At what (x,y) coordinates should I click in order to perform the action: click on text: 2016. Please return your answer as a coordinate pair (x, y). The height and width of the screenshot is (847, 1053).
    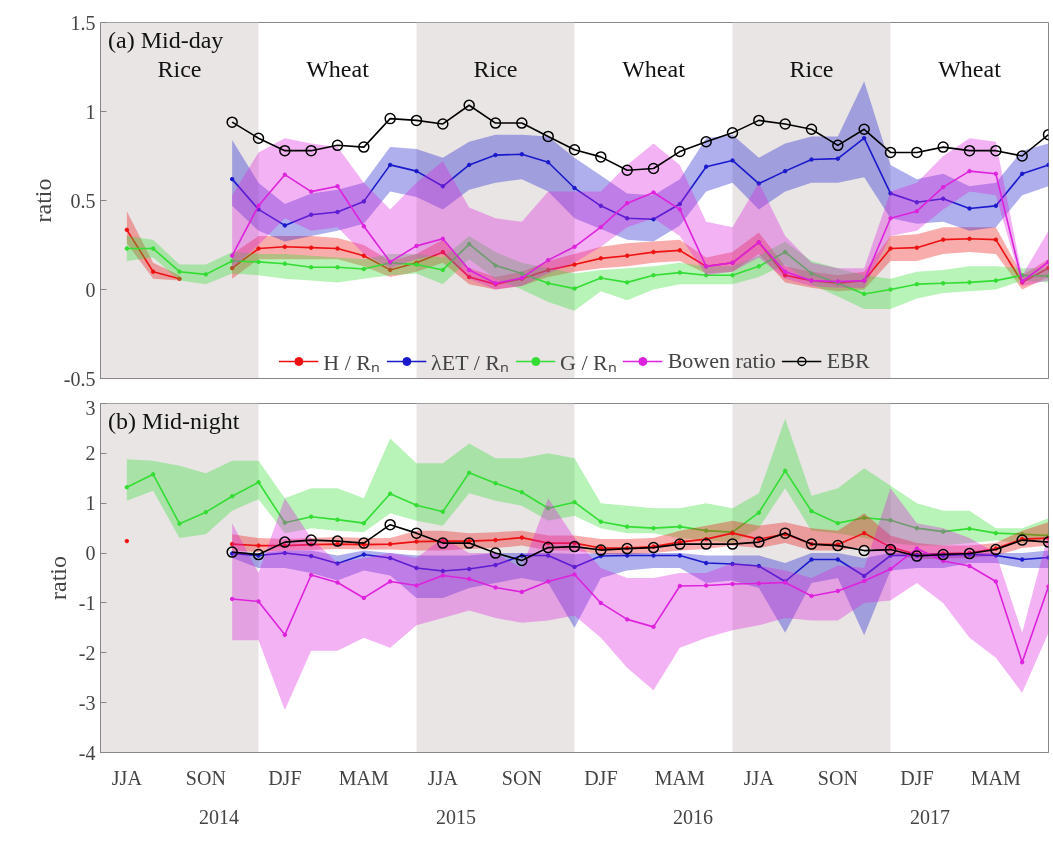
    Looking at the image, I should click on (693, 816).